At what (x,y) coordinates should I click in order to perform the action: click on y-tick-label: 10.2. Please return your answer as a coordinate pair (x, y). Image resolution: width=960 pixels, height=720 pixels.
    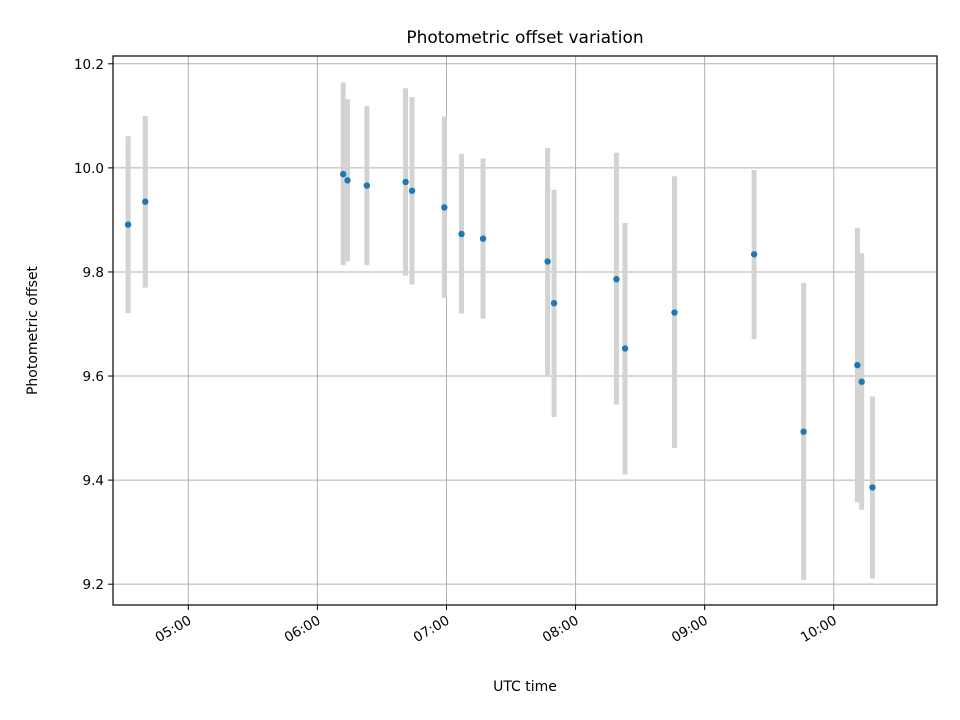
    Looking at the image, I should click on (89, 65).